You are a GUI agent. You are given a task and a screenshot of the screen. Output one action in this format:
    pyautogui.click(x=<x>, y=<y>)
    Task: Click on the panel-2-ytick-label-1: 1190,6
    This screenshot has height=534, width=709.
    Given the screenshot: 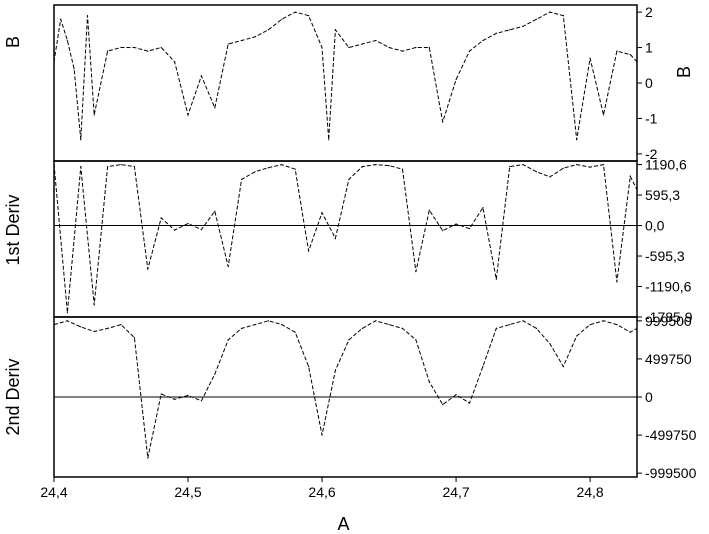 What is the action you would take?
    pyautogui.click(x=666, y=165)
    